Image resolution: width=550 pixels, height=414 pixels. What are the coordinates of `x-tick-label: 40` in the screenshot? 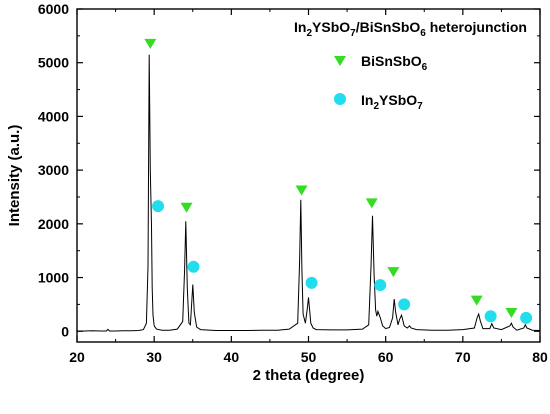 It's located at (232, 357).